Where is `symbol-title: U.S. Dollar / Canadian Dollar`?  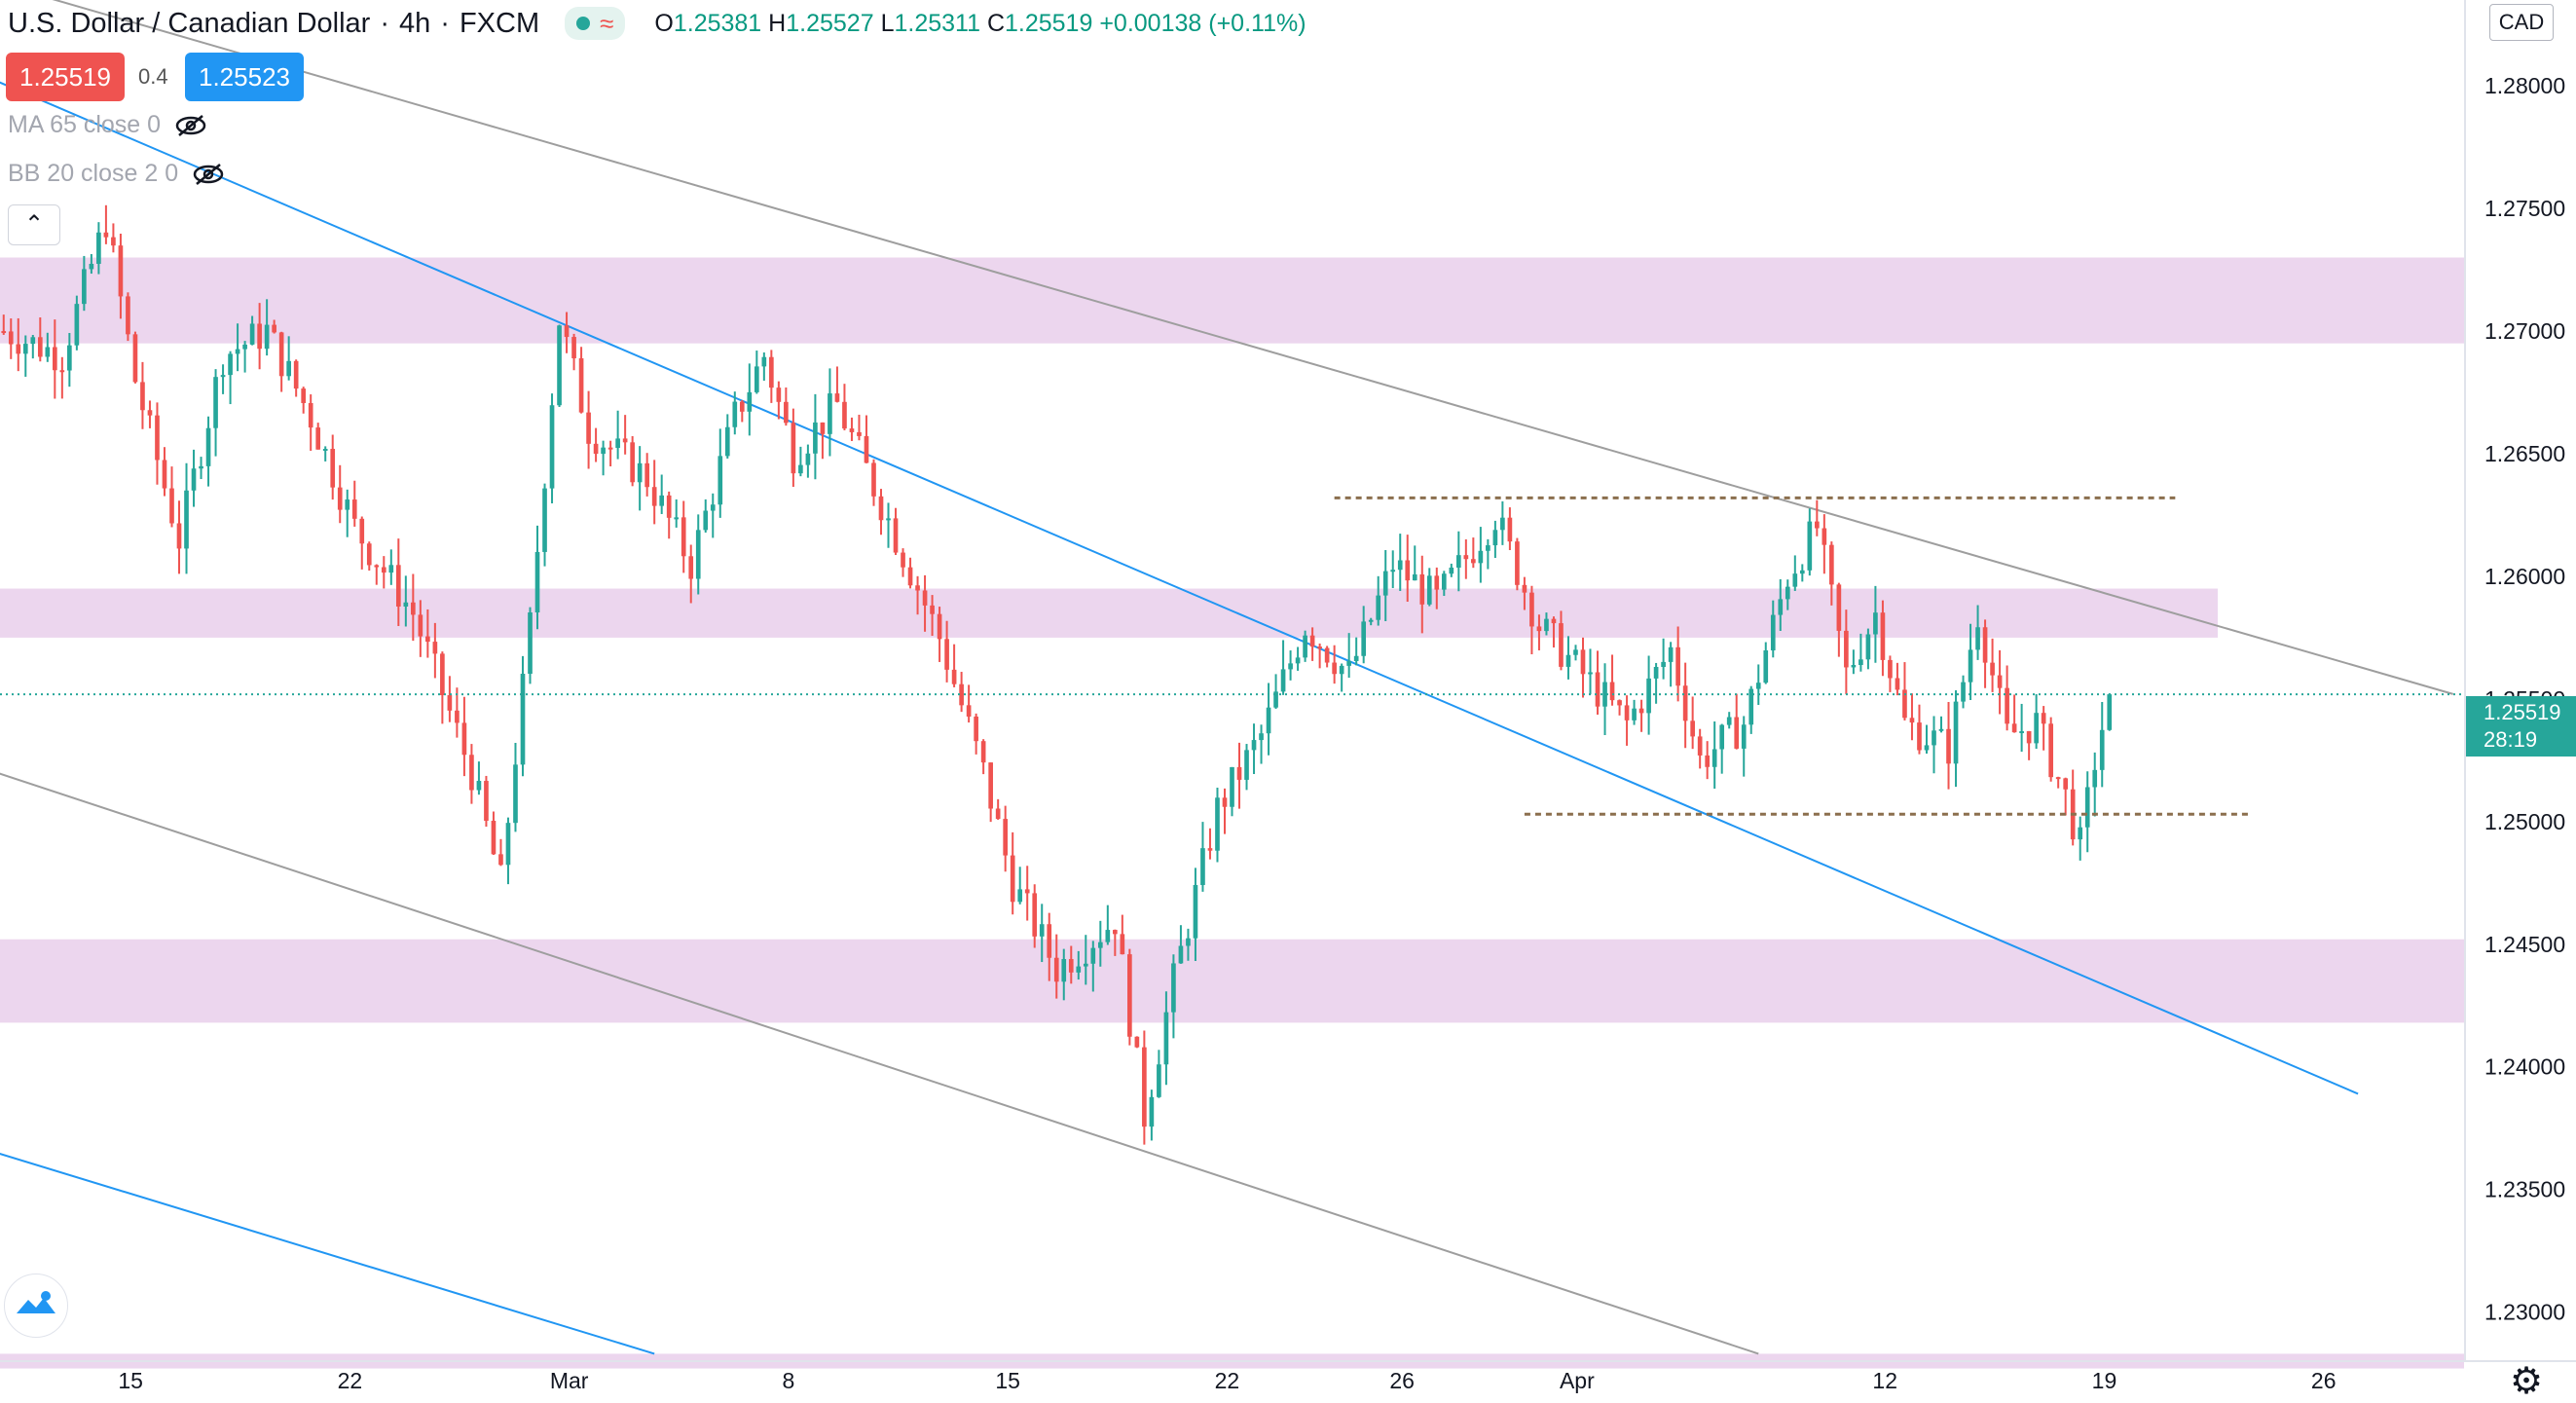 symbol-title: U.S. Dollar / Canadian Dollar is located at coordinates (189, 23).